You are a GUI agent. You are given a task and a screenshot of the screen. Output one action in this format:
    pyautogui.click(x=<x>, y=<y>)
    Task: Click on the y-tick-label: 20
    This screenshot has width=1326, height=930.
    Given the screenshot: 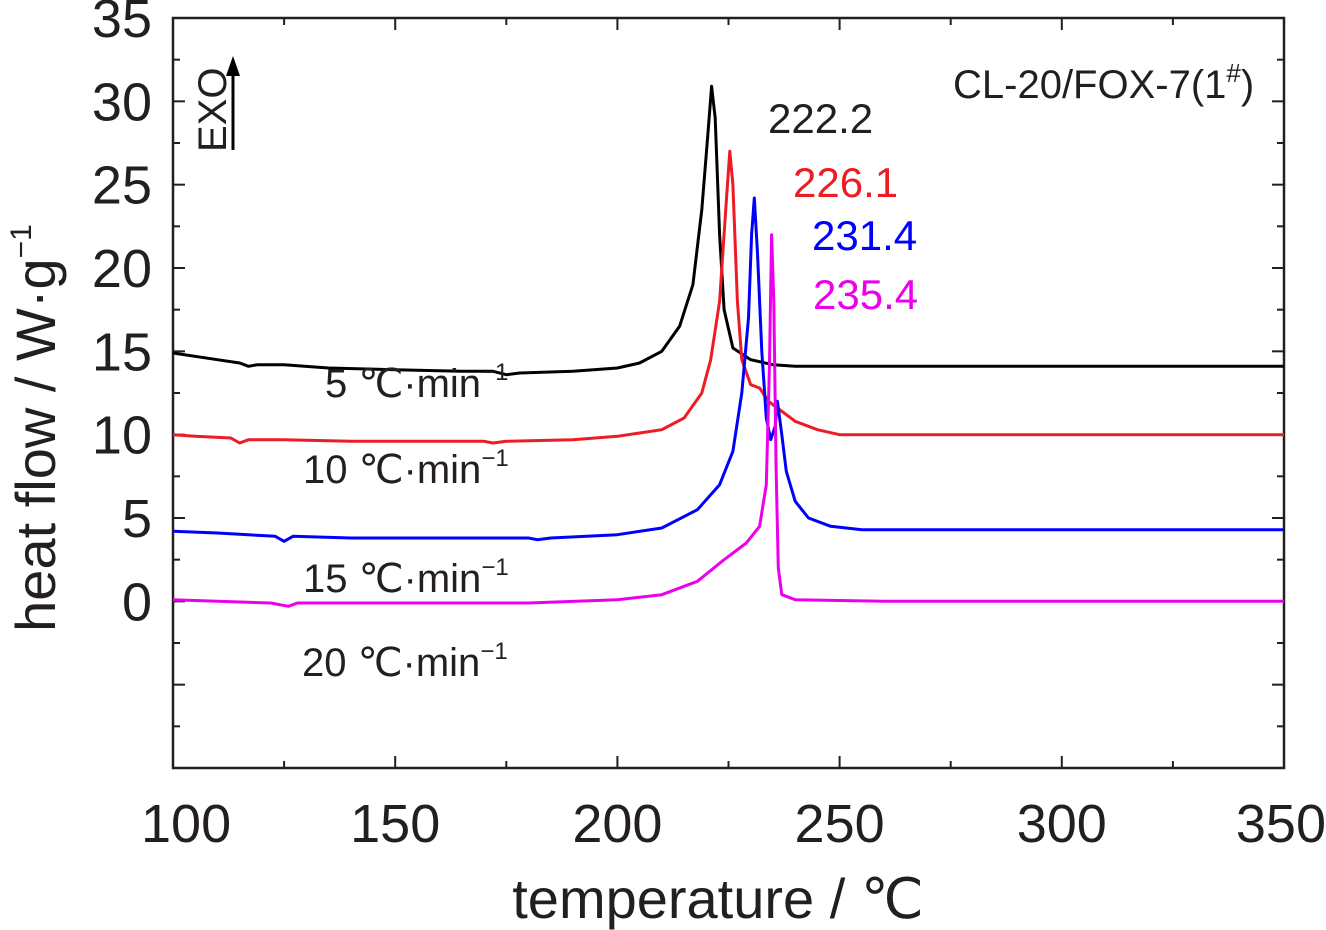 What is the action you would take?
    pyautogui.click(x=122, y=269)
    